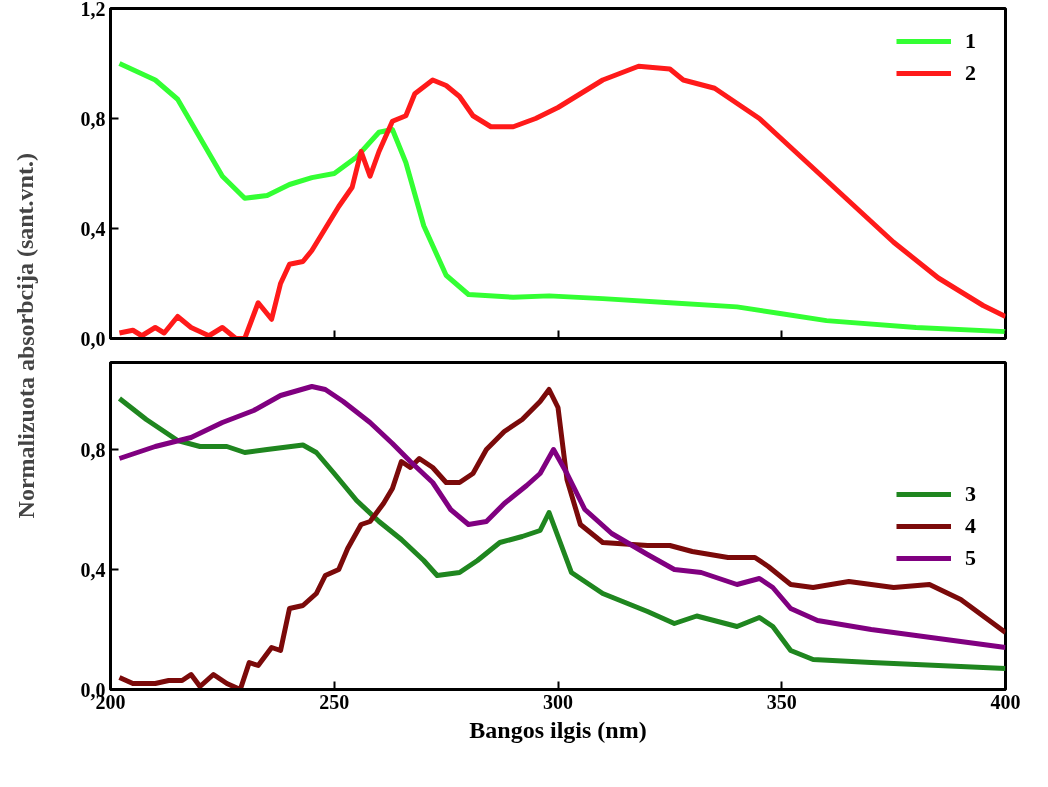  I want to click on y-tick-label: 1,2, so click(93, 10).